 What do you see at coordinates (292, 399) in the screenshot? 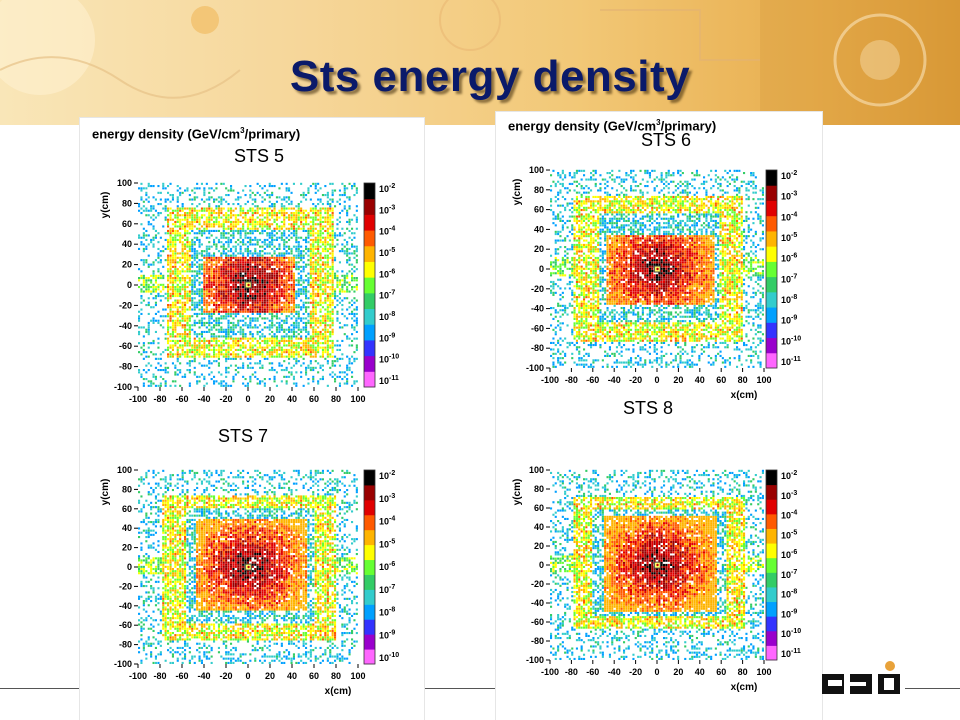
I see `x-tick-label: 40` at bounding box center [292, 399].